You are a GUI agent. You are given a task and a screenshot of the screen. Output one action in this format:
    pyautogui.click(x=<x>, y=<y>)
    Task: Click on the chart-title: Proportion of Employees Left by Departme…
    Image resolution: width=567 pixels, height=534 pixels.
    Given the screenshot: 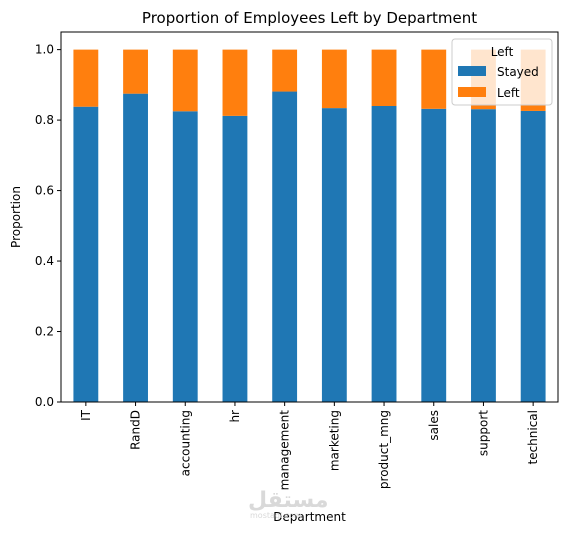 What is the action you would take?
    pyautogui.click(x=309, y=18)
    